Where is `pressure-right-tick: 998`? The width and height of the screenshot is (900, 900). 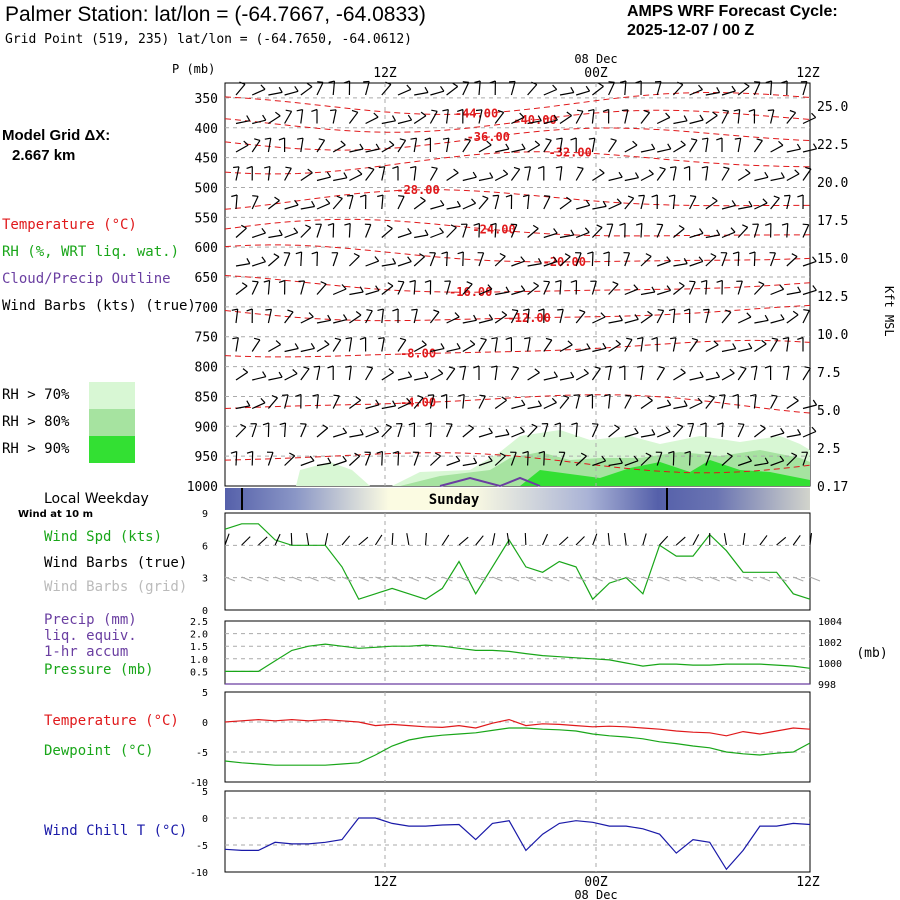
pressure-right-tick: 998 is located at coordinates (827, 685).